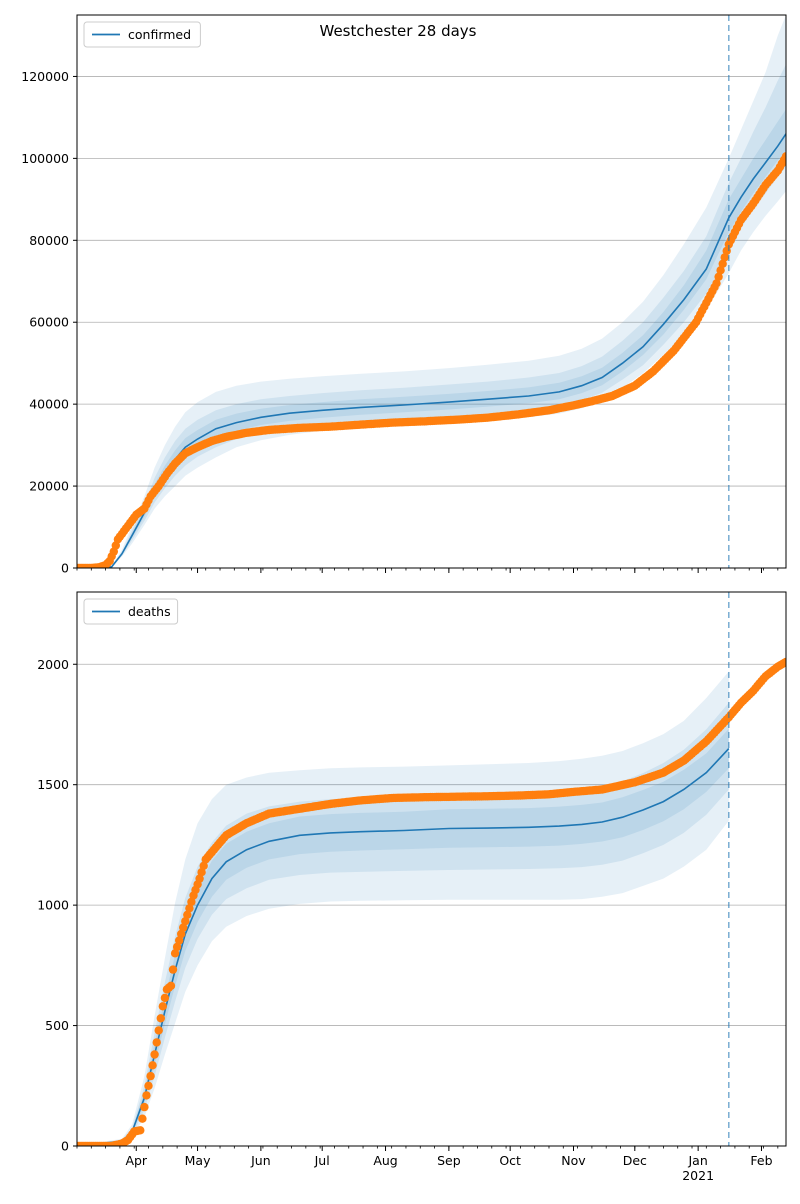 This screenshot has height=1204, width=800. Describe the element at coordinates (49, 486) in the screenshot. I see `y-tick-label: 20000` at that location.